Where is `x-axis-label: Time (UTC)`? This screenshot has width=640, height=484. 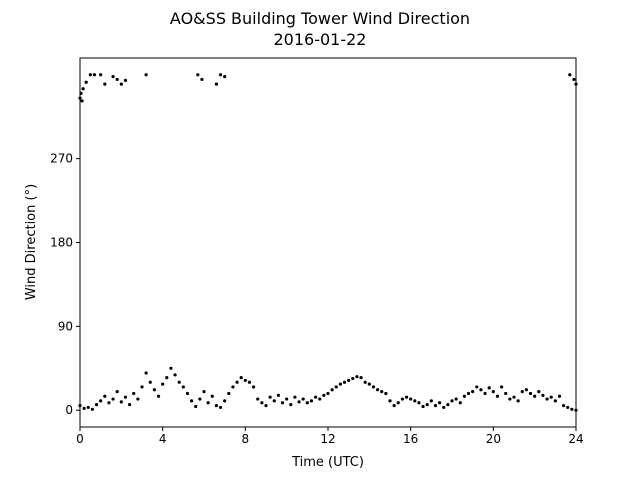 x-axis-label: Time (UTC) is located at coordinates (327, 462).